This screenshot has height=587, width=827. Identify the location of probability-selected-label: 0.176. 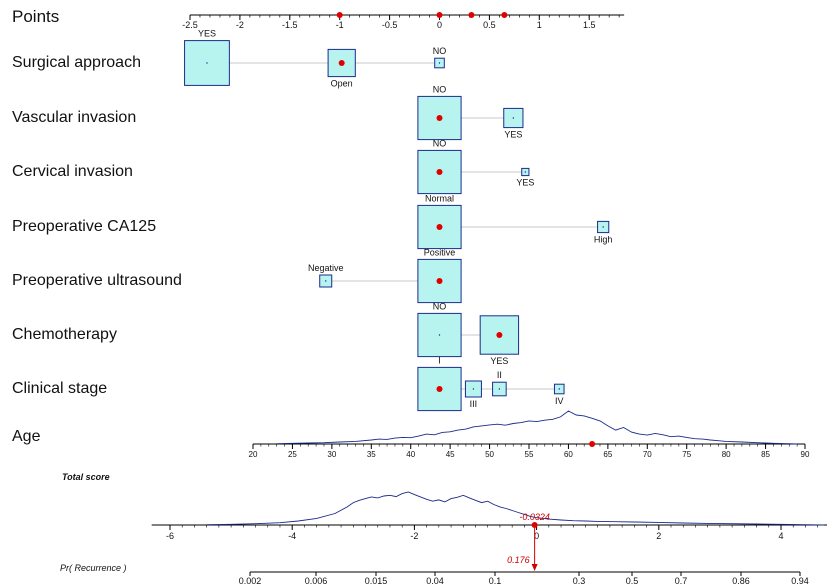
(518, 560).